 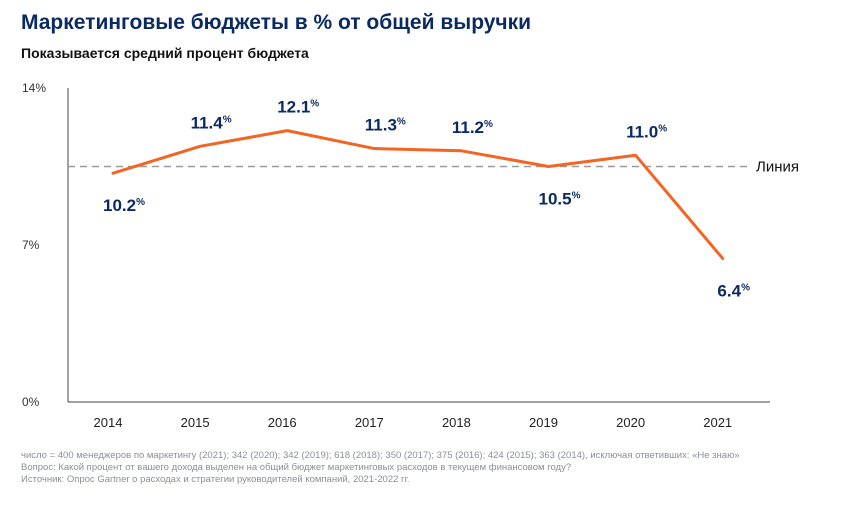 I want to click on x-tick-label: 2019, so click(x=543, y=422).